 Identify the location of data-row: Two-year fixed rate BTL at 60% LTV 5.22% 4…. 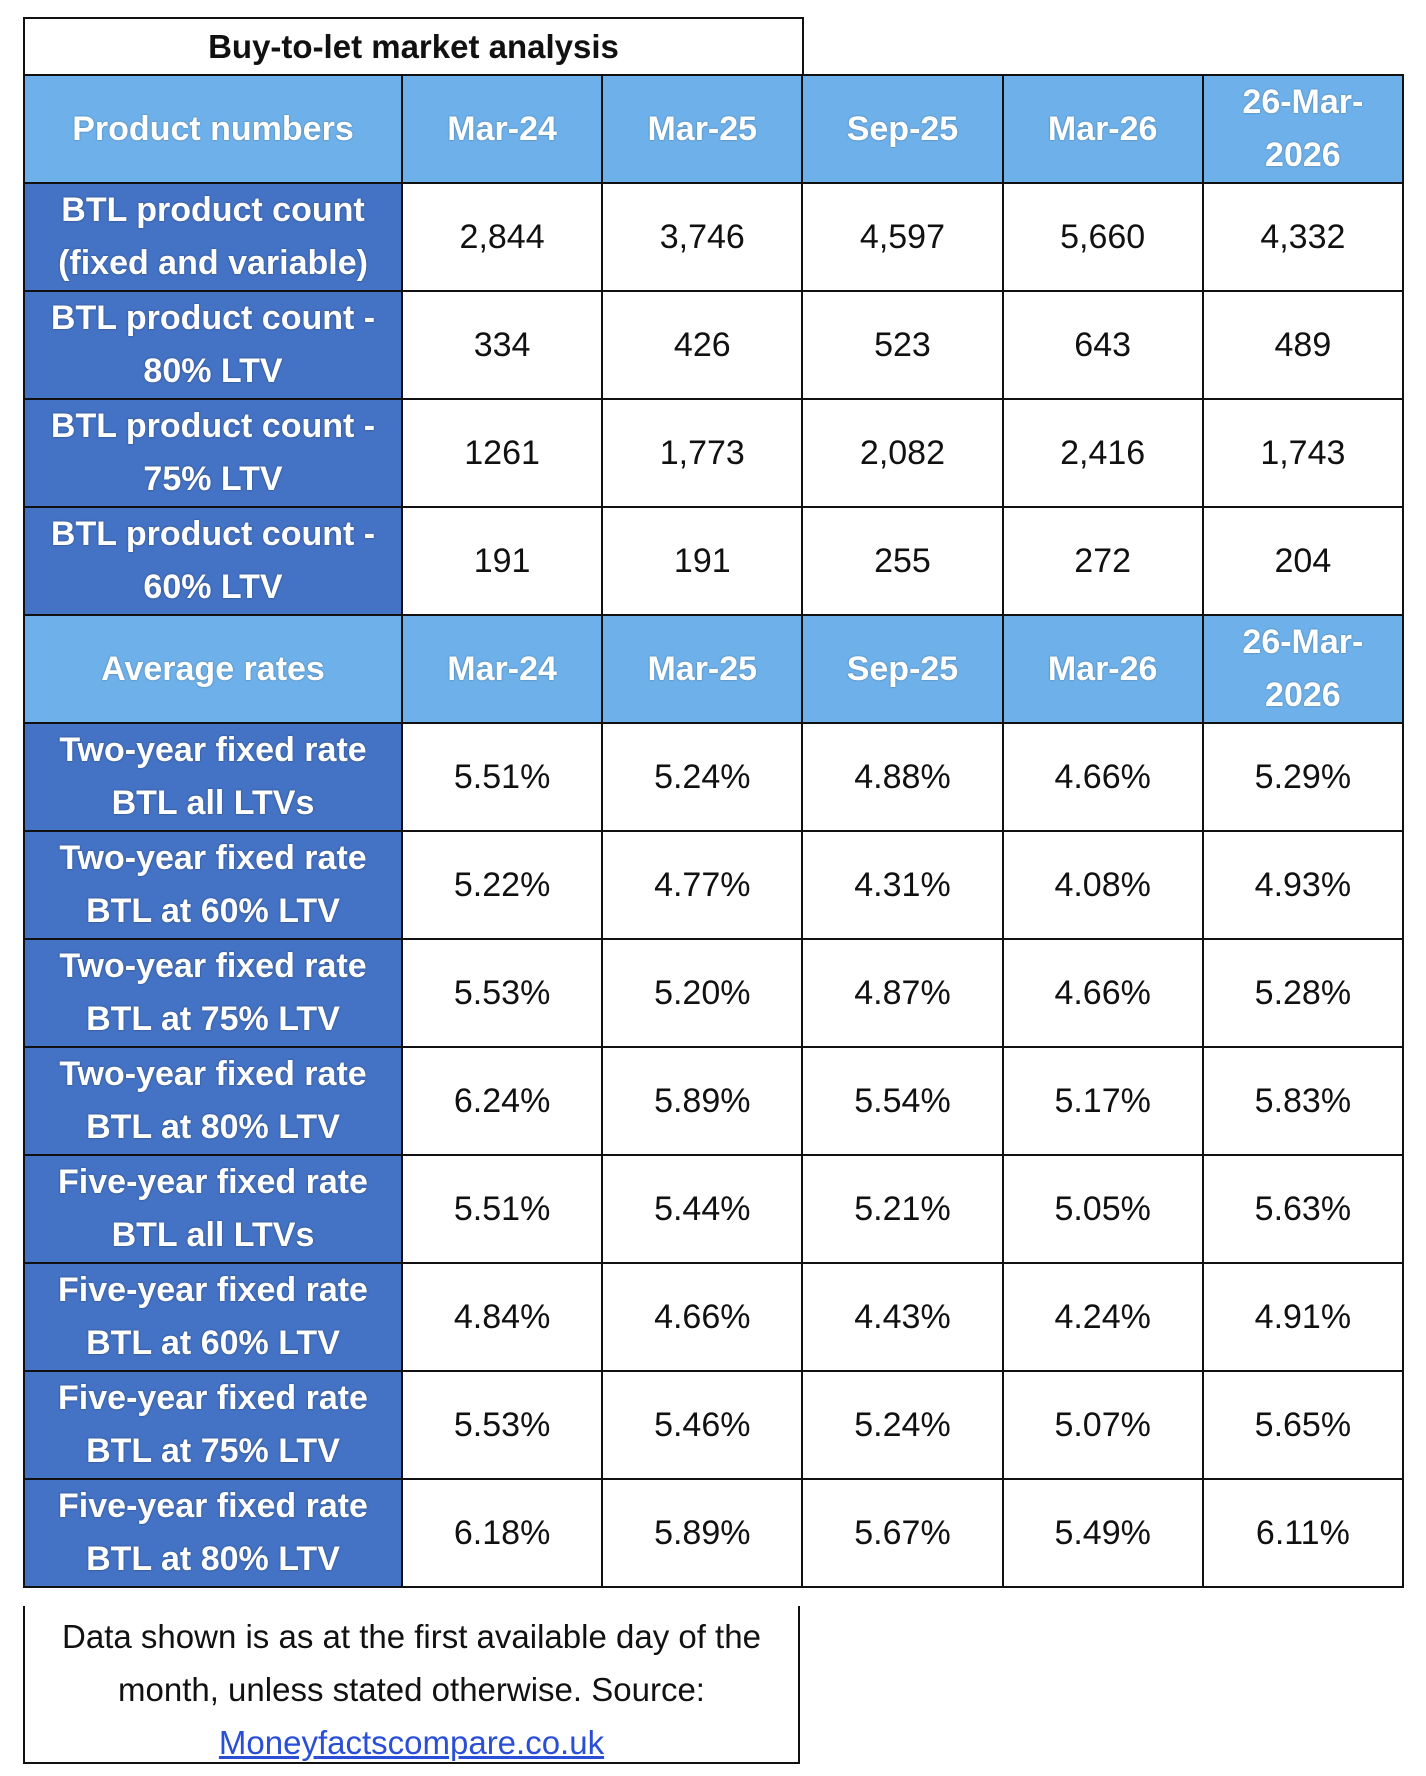
(714, 885).